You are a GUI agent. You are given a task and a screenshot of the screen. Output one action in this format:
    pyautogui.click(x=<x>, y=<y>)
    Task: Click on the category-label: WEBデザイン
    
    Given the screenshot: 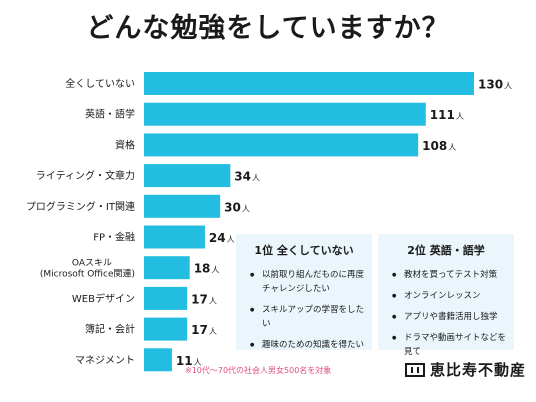 What is the action you would take?
    pyautogui.click(x=103, y=298)
    